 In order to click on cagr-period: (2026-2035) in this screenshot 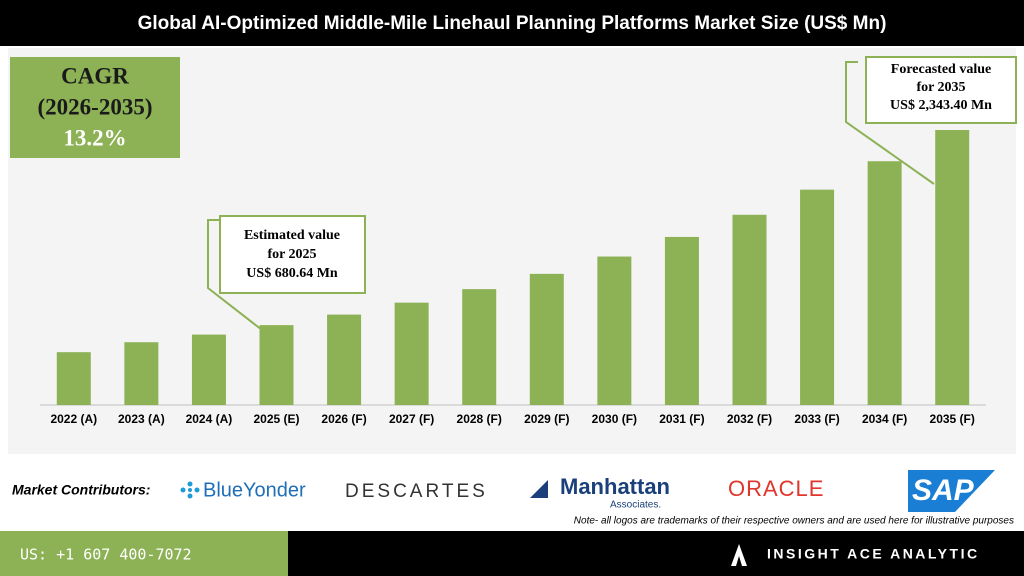, I will do `click(95, 106)`.